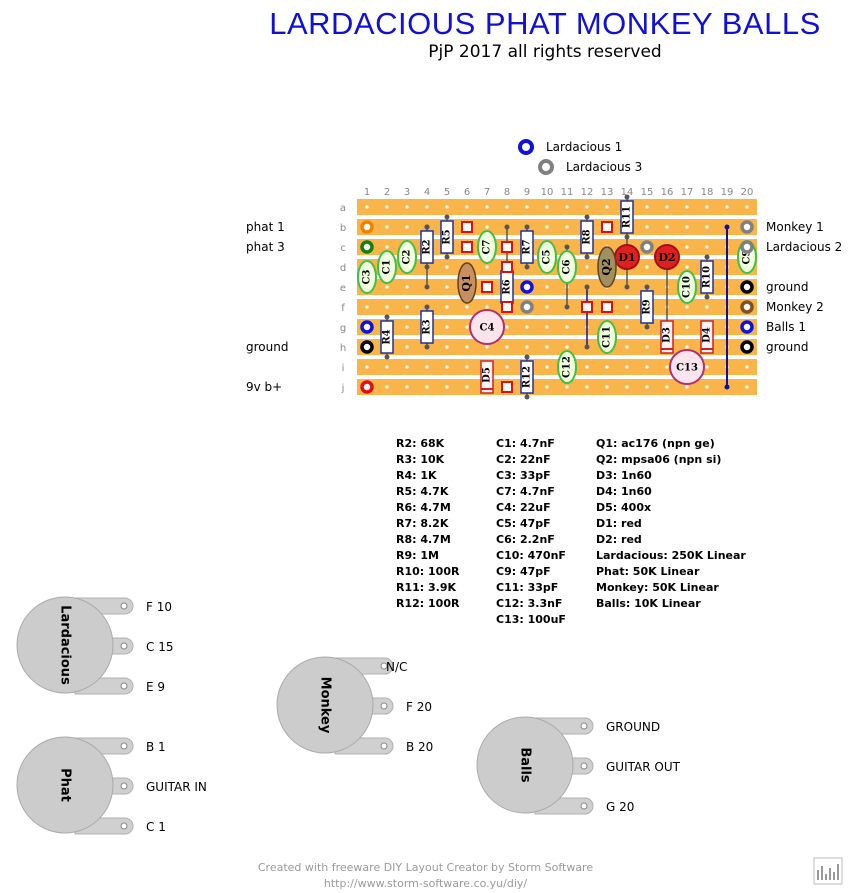  I want to click on column-label: 7, so click(487, 192).